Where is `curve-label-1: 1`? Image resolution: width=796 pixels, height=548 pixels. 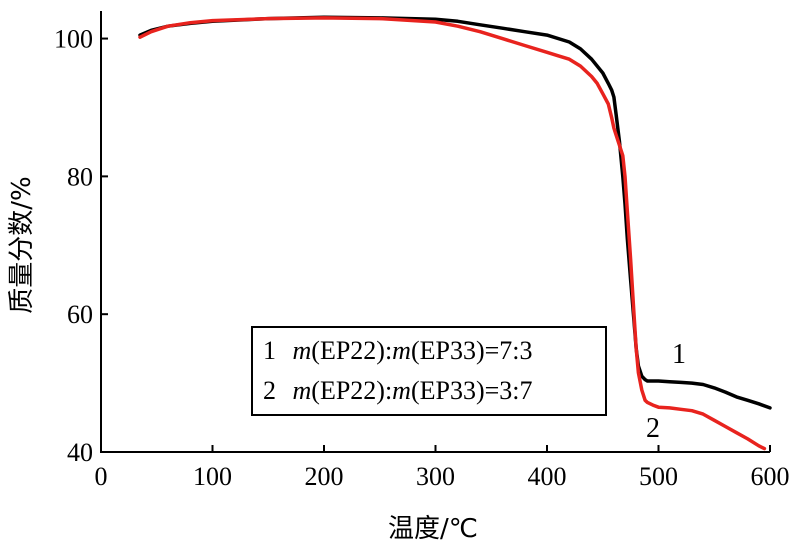 curve-label-1: 1 is located at coordinates (679, 354).